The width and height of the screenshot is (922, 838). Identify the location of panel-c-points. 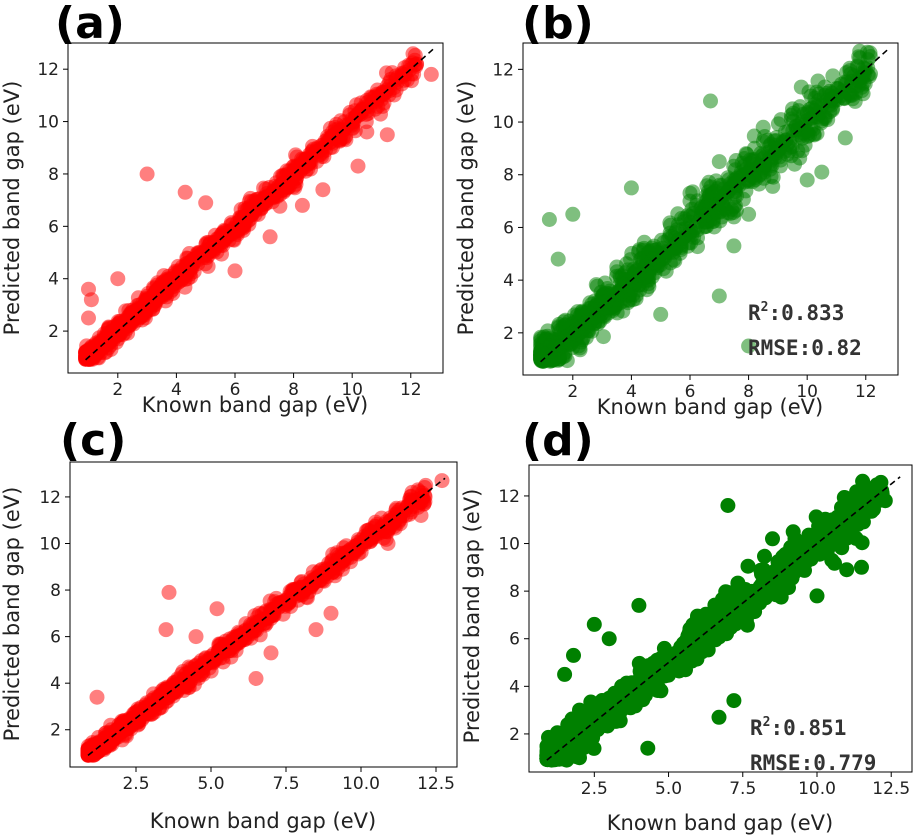
(265, 618).